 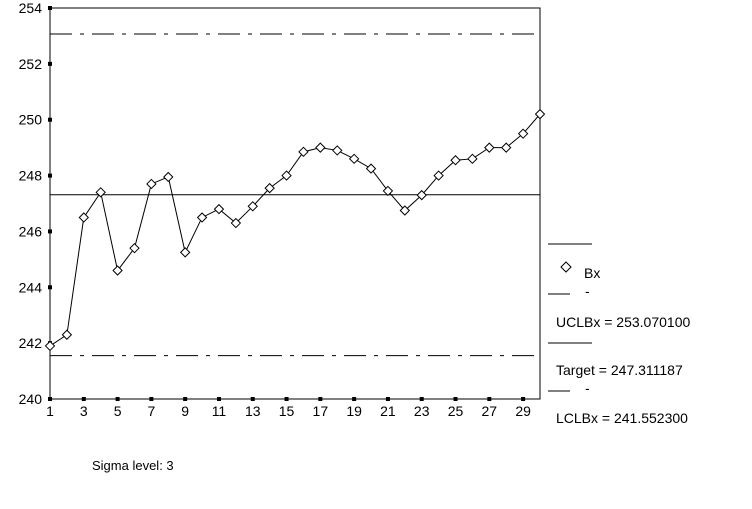 What do you see at coordinates (619, 370) in the screenshot?
I see `legend-target-label: Target = 247.311187` at bounding box center [619, 370].